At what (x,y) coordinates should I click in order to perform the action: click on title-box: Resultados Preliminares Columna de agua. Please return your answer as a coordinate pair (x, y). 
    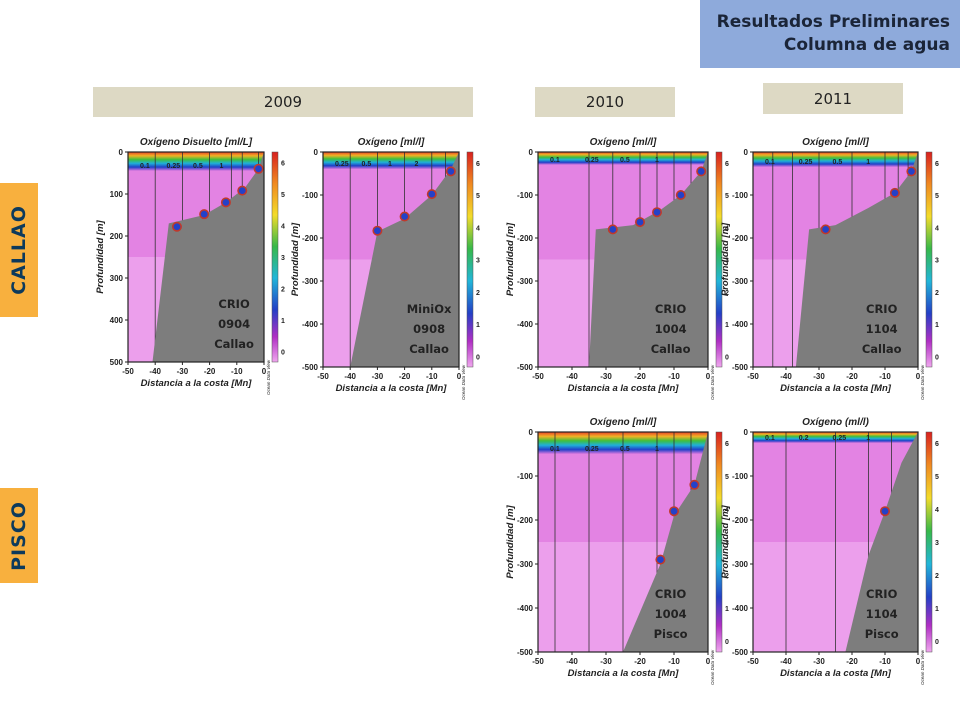
    Looking at the image, I should click on (830, 34).